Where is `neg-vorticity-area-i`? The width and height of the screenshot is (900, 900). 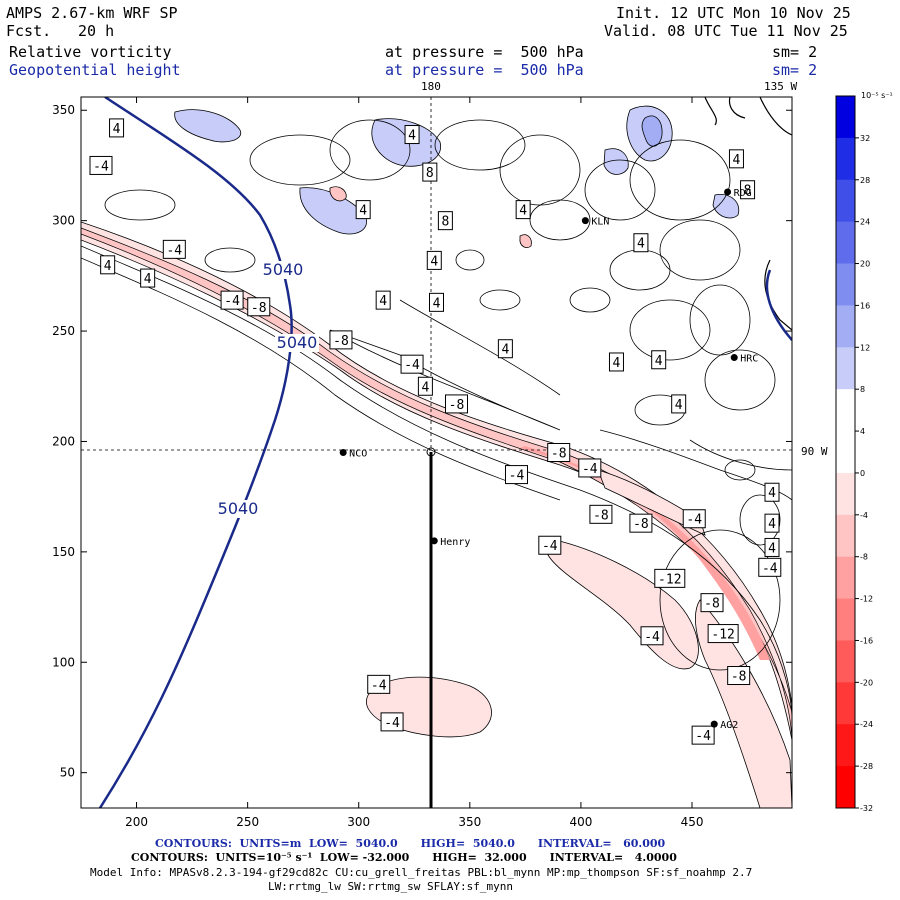 neg-vorticity-area-i is located at coordinates (525, 241).